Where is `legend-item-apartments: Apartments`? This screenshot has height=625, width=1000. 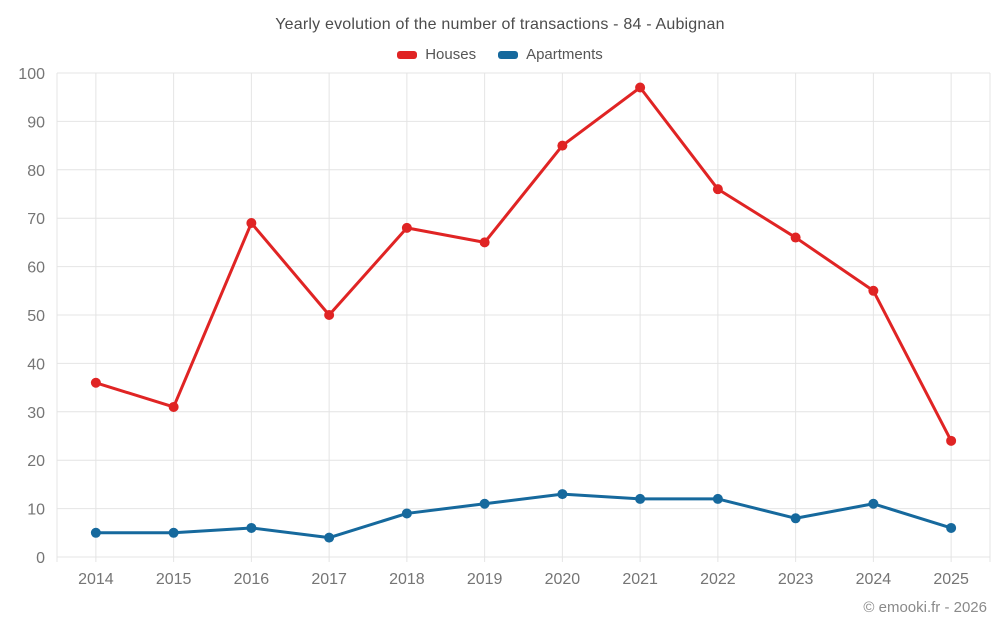 legend-item-apartments: Apartments is located at coordinates (550, 54).